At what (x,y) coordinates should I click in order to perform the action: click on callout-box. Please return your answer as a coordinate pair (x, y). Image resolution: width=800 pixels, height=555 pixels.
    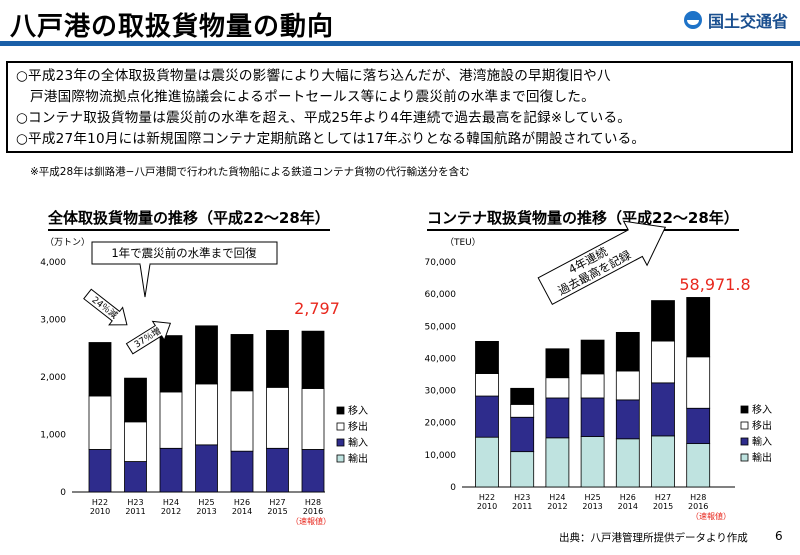
    Looking at the image, I should click on (184, 253).